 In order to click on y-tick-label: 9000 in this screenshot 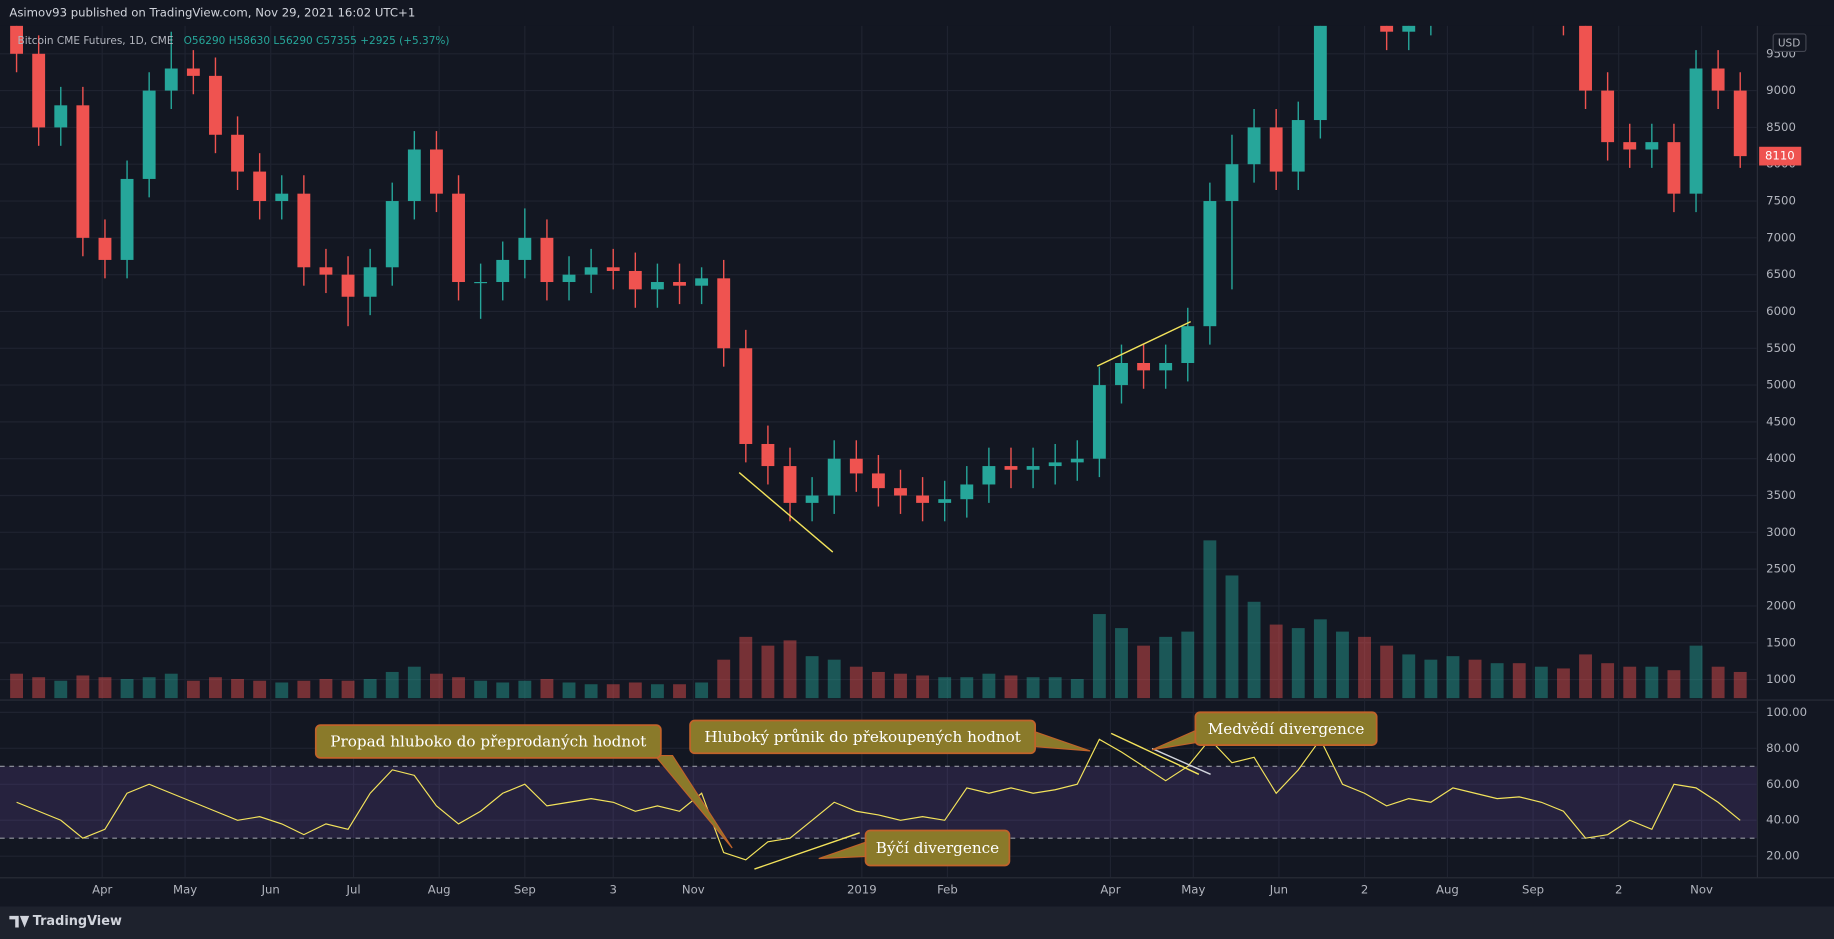, I will do `click(1781, 90)`.